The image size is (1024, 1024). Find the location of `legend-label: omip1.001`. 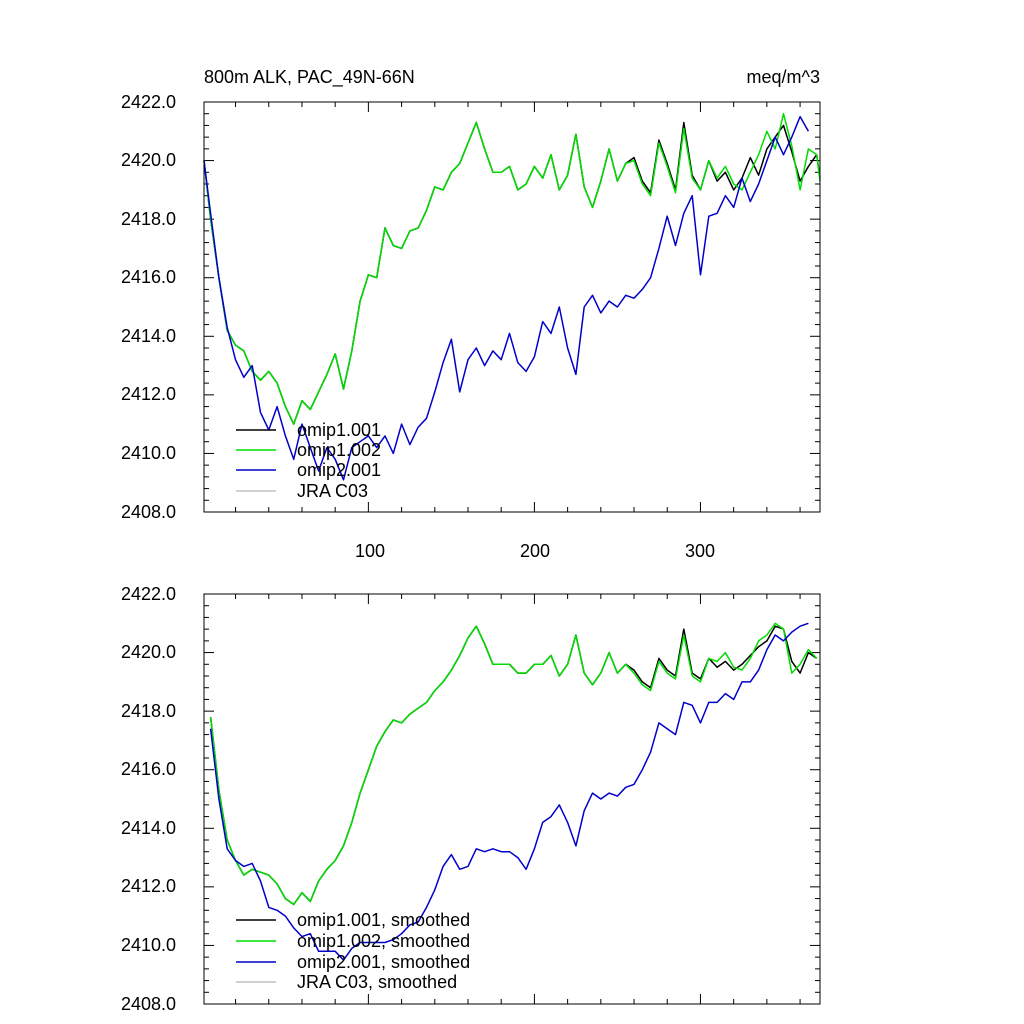

legend-label: omip1.001 is located at coordinates (339, 430).